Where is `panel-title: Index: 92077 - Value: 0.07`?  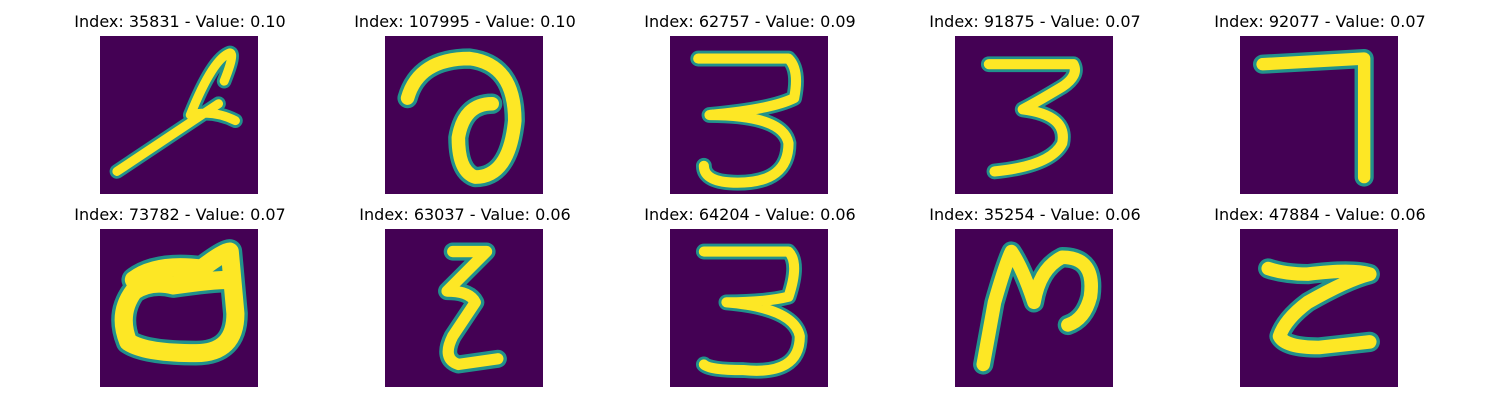 panel-title: Index: 92077 - Value: 0.07 is located at coordinates (1320, 21).